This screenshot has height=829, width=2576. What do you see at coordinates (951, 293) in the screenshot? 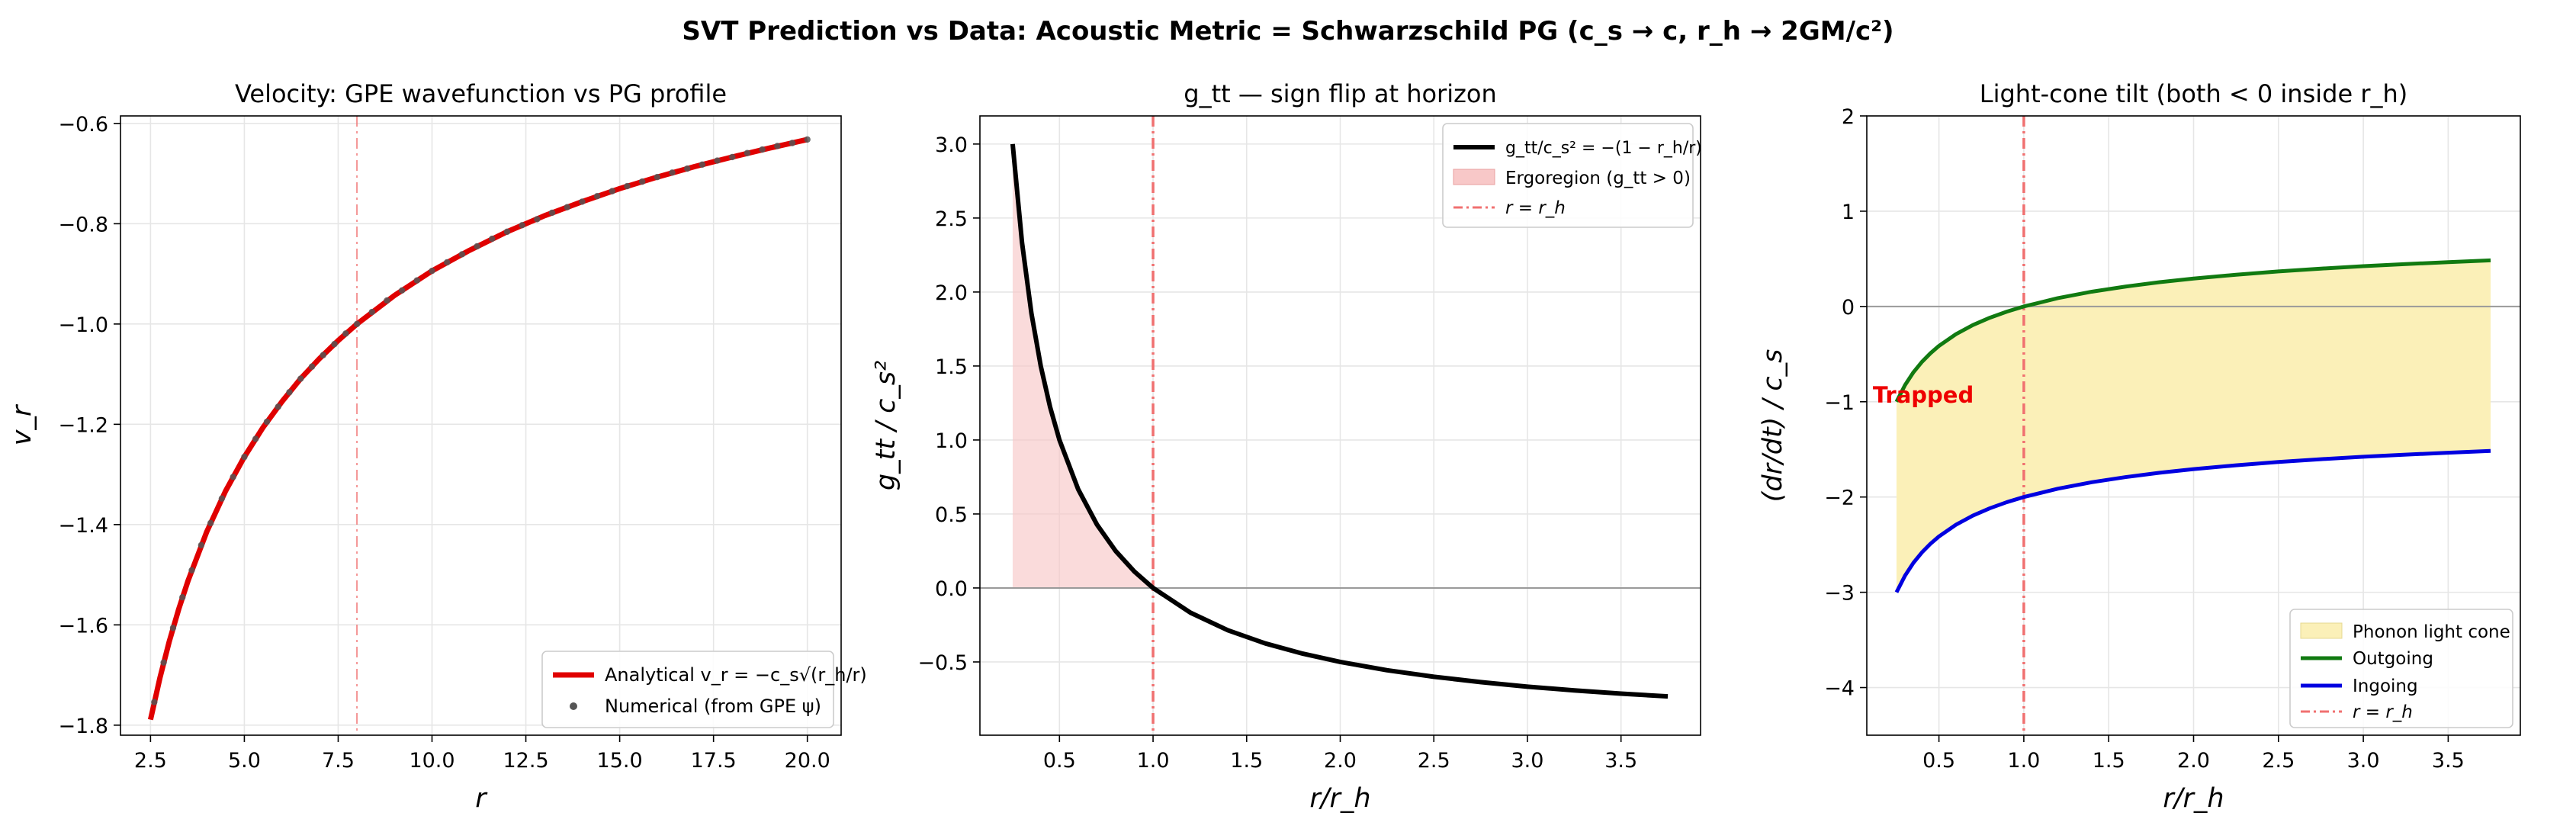
I see `y-tick-label: 2.0` at bounding box center [951, 293].